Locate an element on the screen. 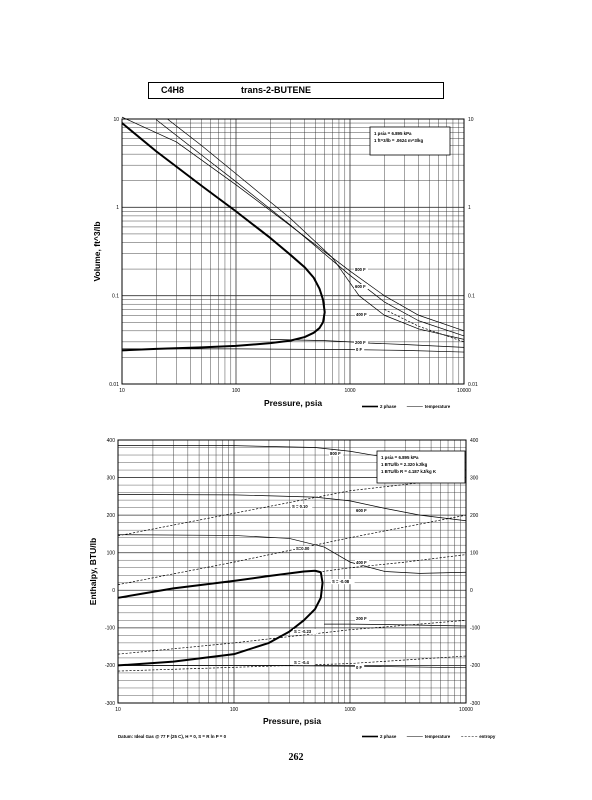 This screenshot has height=800, width=592. conversion-note: 1 ft^3/lb = .0624 m^3/kg is located at coordinates (398, 140).